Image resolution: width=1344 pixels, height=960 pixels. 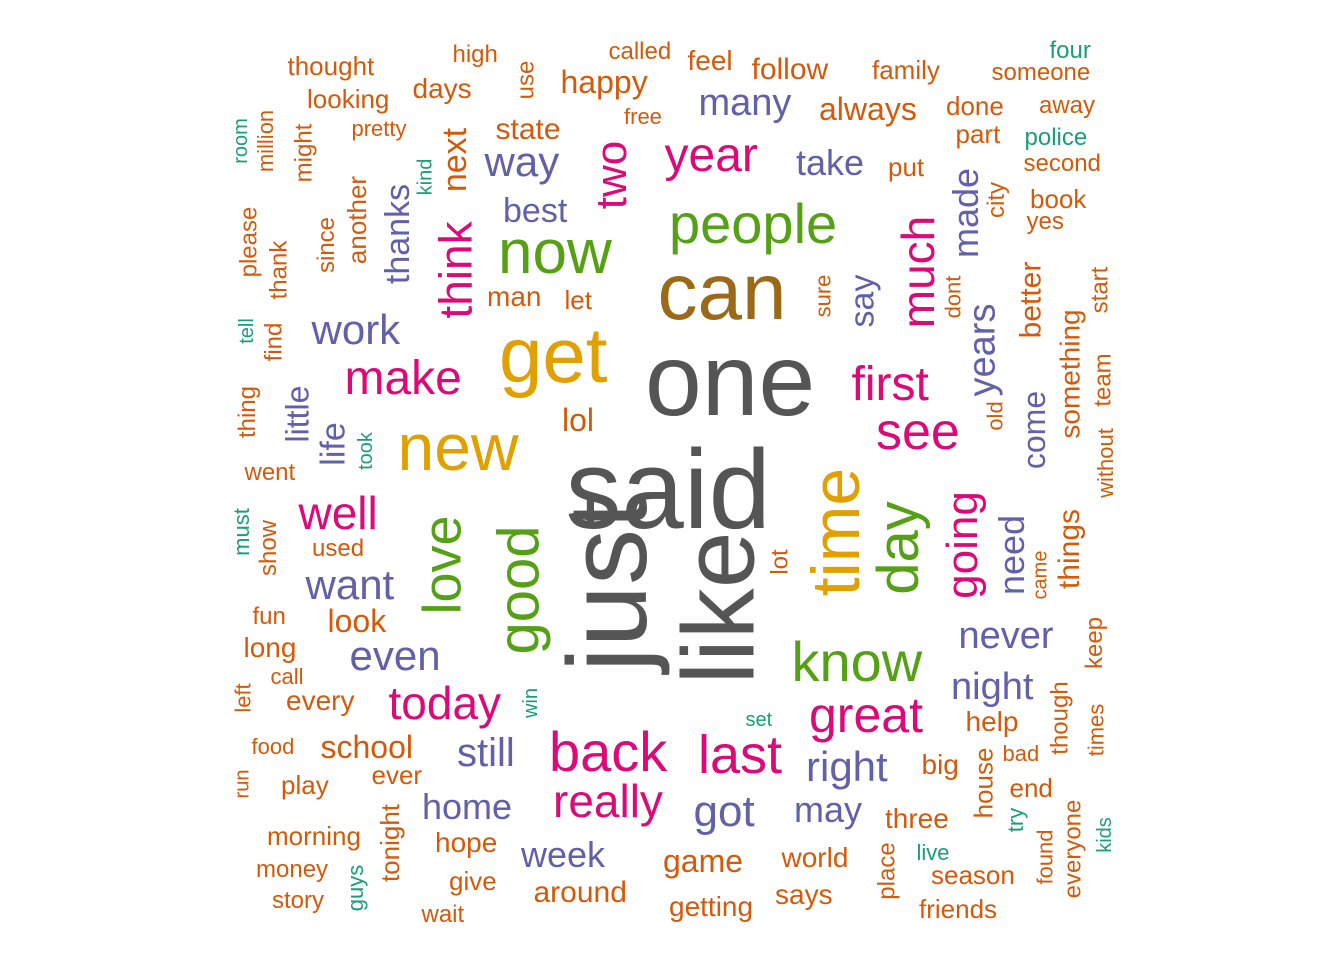 What do you see at coordinates (1060, 718) in the screenshot?
I see `word-though: though` at bounding box center [1060, 718].